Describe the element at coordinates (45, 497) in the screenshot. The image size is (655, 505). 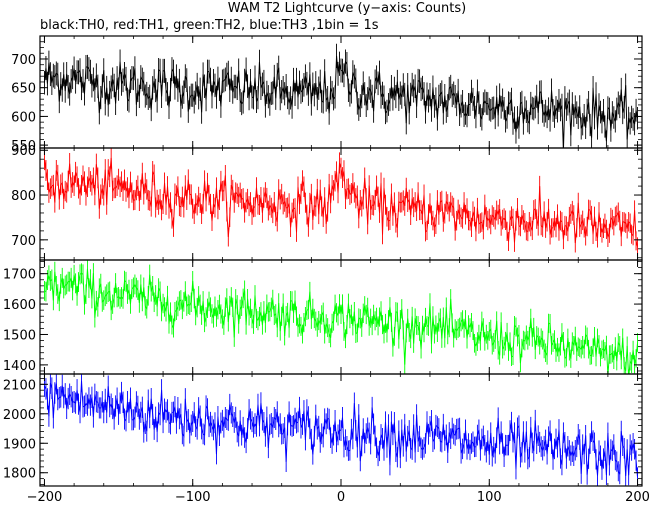
I see `x-tick-label: −200` at that location.